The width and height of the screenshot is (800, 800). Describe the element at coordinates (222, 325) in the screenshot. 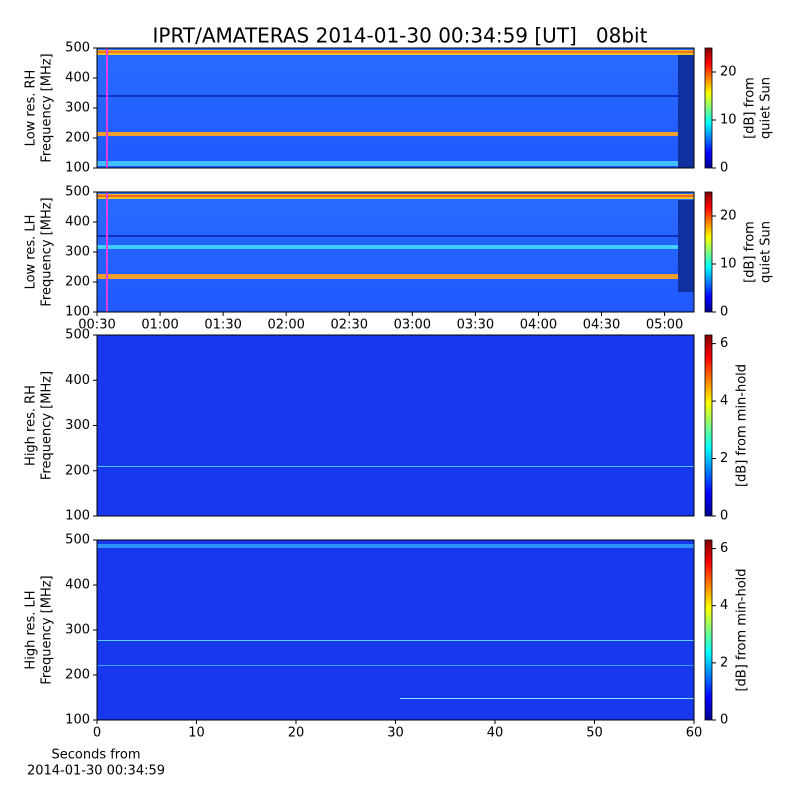

I see `x-tick-label: 01:30` at that location.